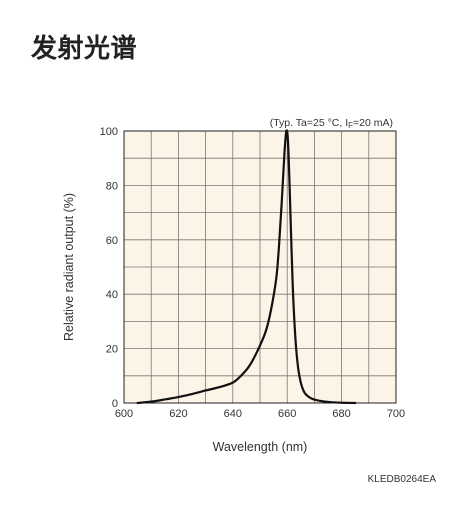 The width and height of the screenshot is (460, 513). Describe the element at coordinates (260, 414) in the screenshot. I see `x-axis: 600 620 640 660 680 700` at that location.